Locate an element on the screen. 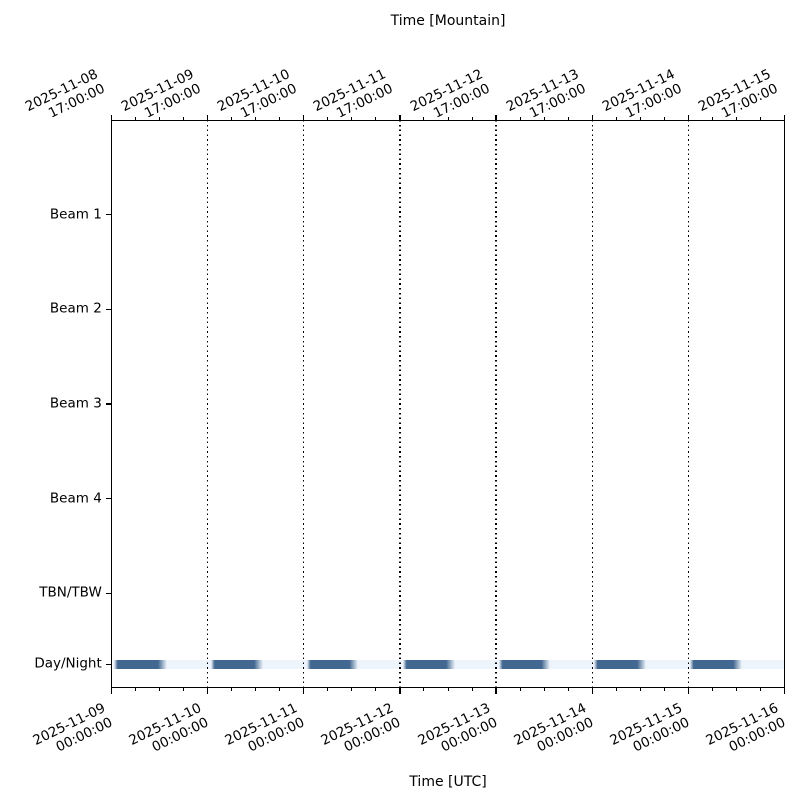  x-tick-label-bottom: 2025-11-13 00:00:00 is located at coordinates (457, 731).